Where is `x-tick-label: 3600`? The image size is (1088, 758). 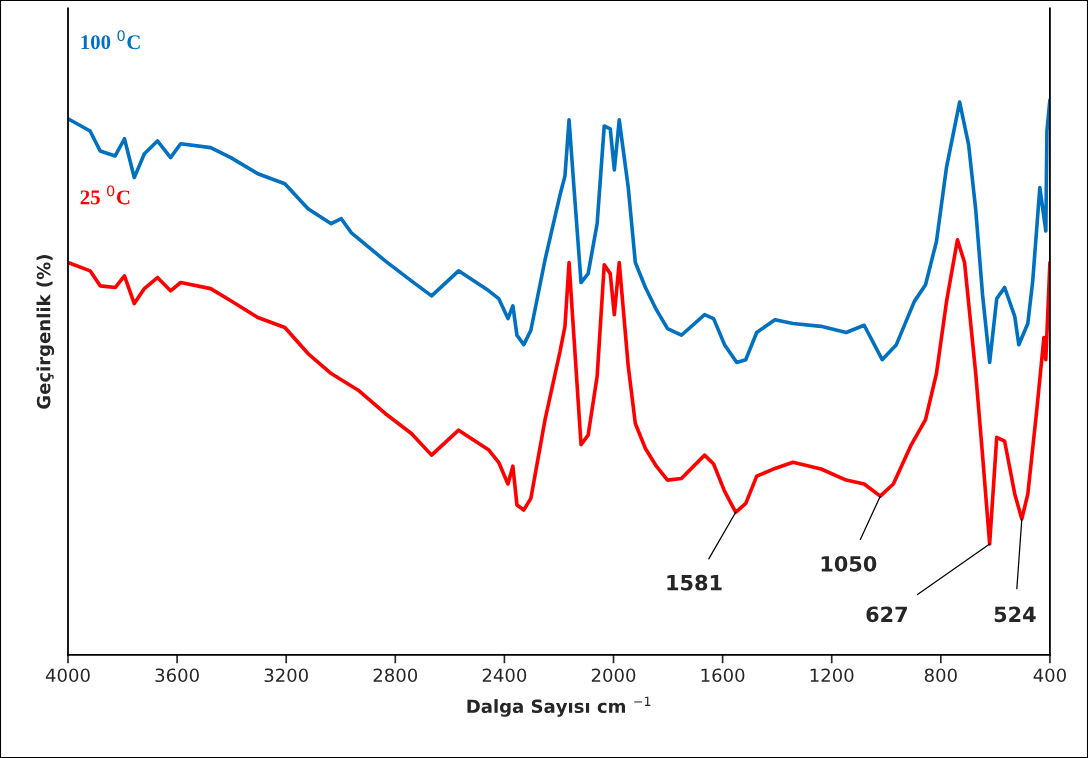 x-tick-label: 3600 is located at coordinates (177, 675).